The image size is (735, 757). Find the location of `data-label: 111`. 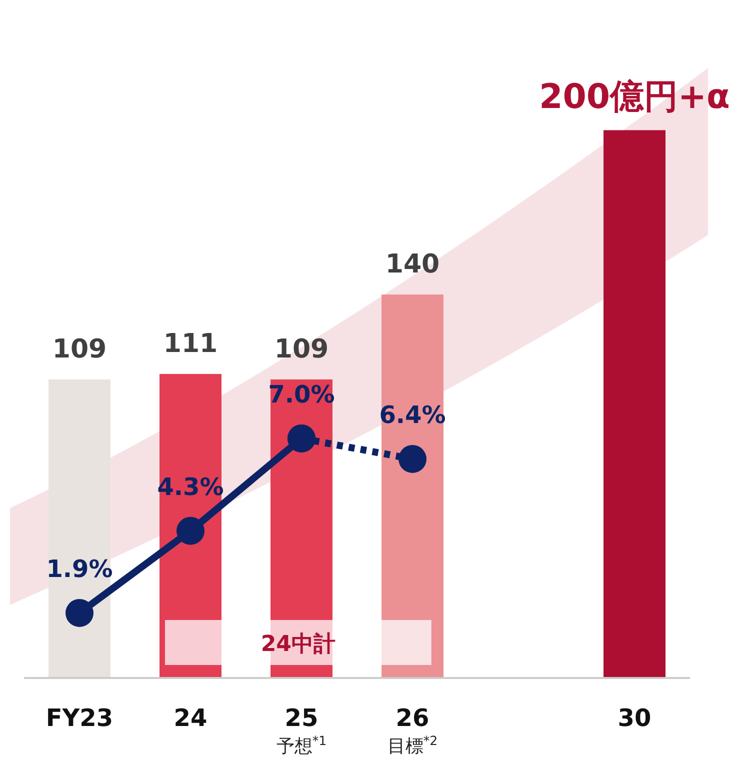

data-label: 111 is located at coordinates (190, 343).